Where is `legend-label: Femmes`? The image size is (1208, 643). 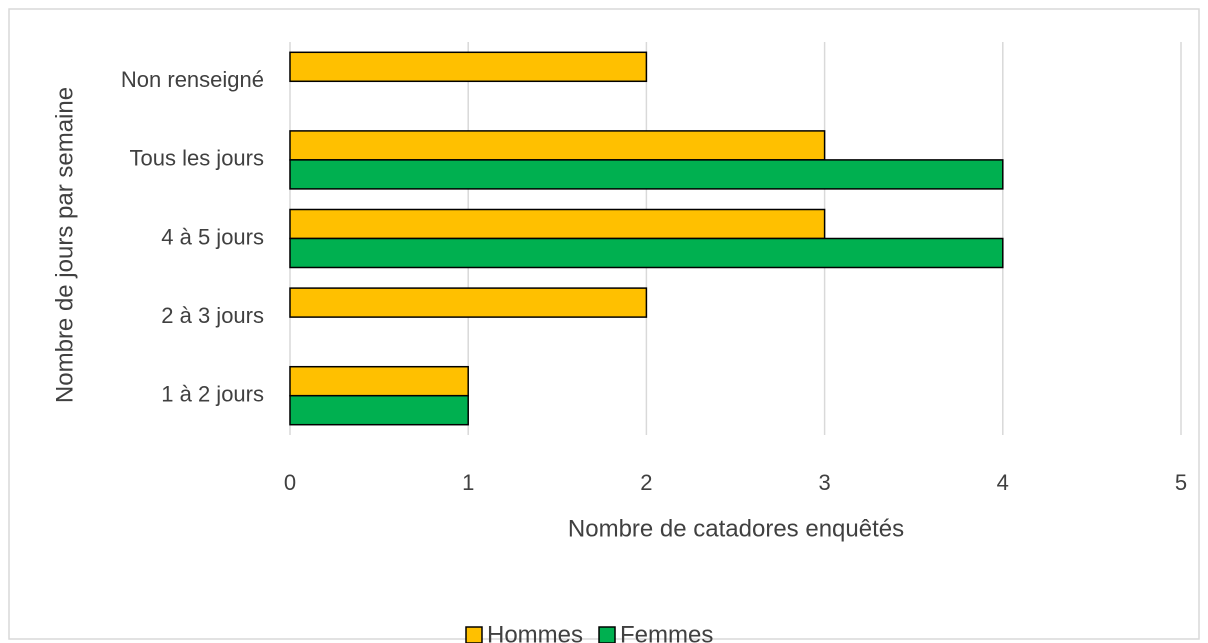 legend-label: Femmes is located at coordinates (666, 632).